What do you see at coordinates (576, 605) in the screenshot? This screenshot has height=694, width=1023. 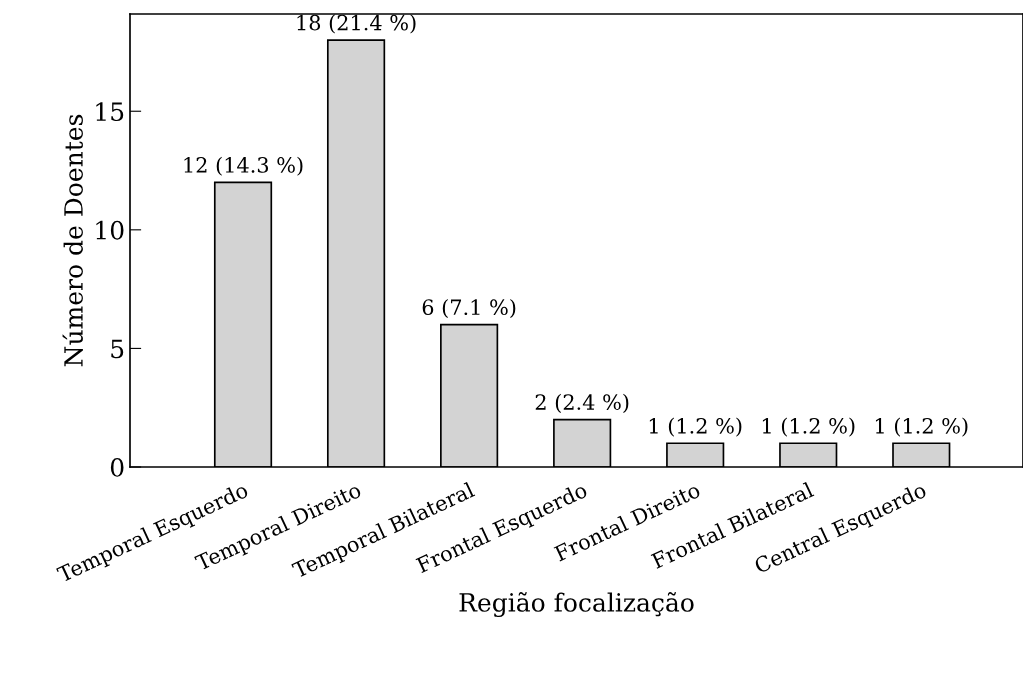 I see `x-axis-title: Região focalização` at bounding box center [576, 605].